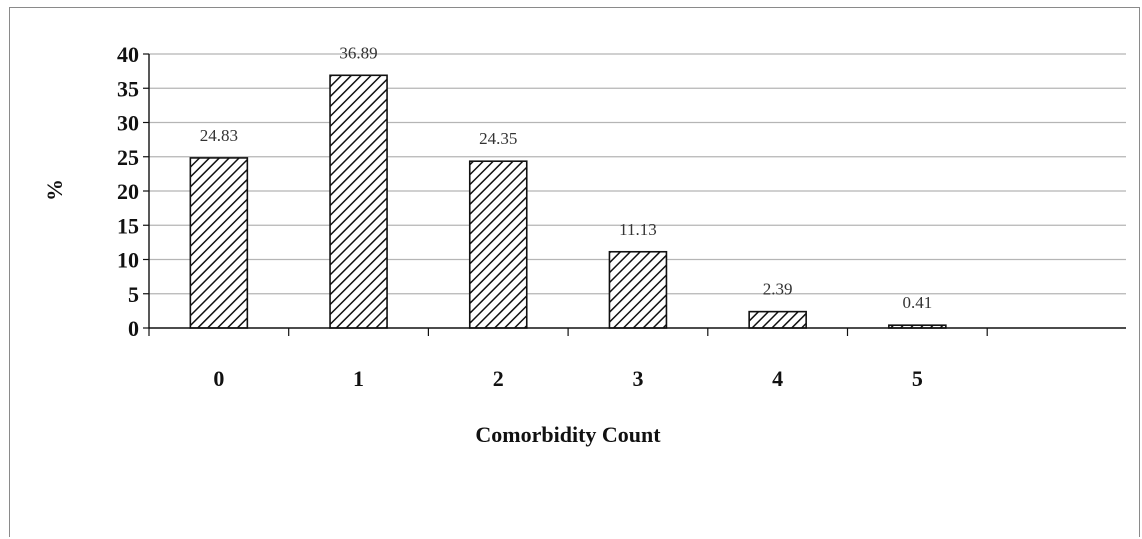 The width and height of the screenshot is (1142, 539). What do you see at coordinates (917, 378) in the screenshot?
I see `x-tick-label: 5` at bounding box center [917, 378].